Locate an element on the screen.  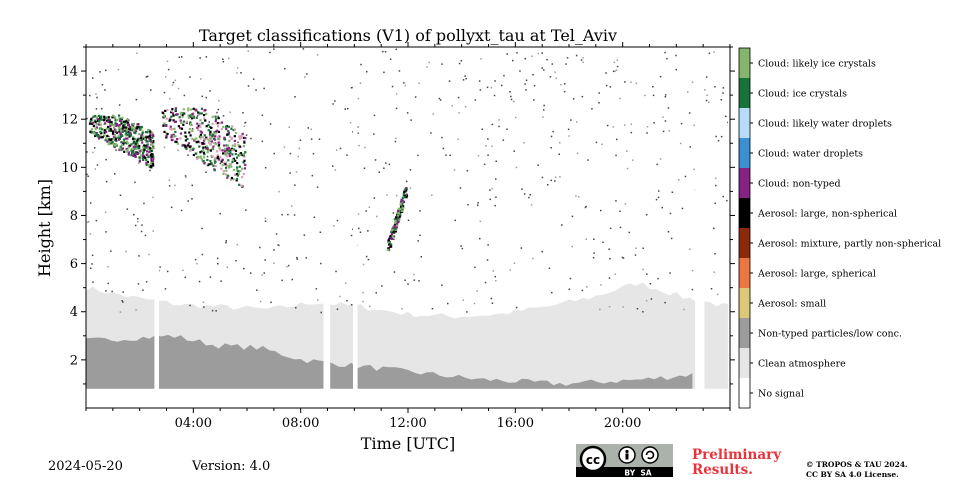
legend-label: Cloud: water droplets is located at coordinates (810, 154).